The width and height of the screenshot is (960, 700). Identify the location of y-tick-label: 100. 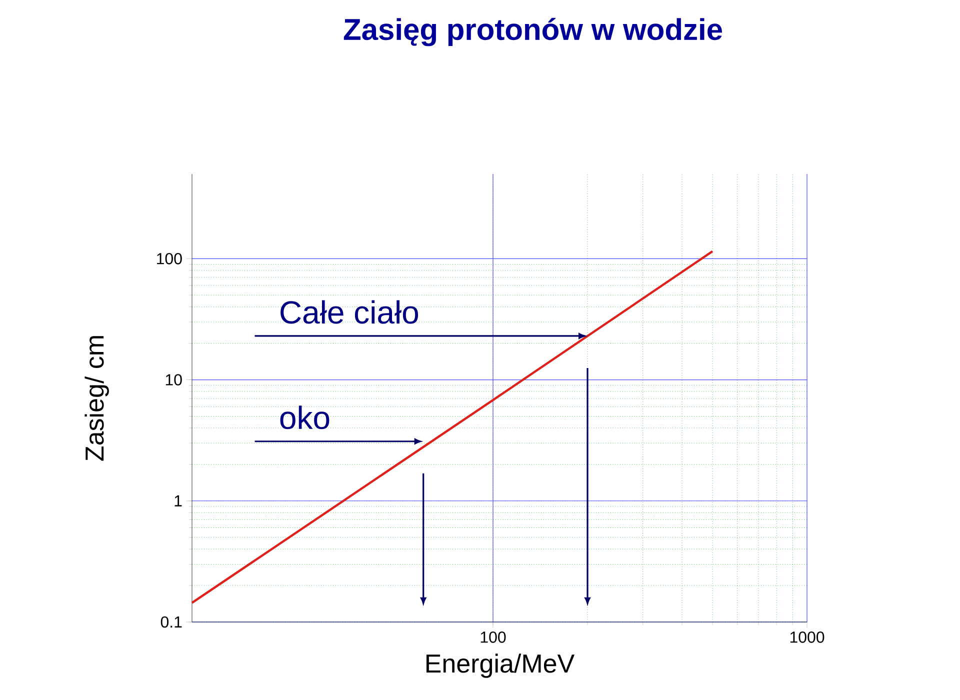
(169, 258).